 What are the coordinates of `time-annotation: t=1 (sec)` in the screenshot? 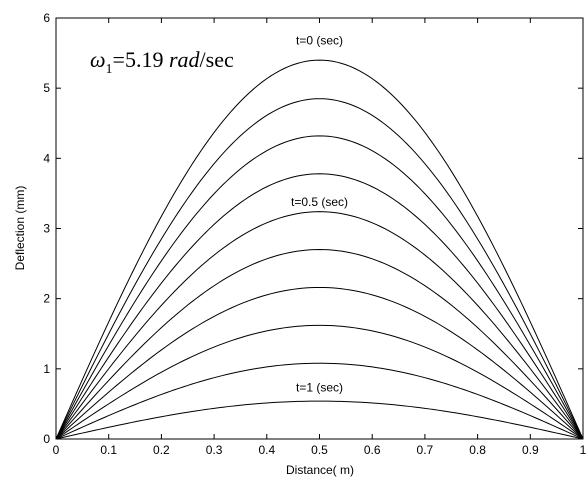 It's located at (319, 387).